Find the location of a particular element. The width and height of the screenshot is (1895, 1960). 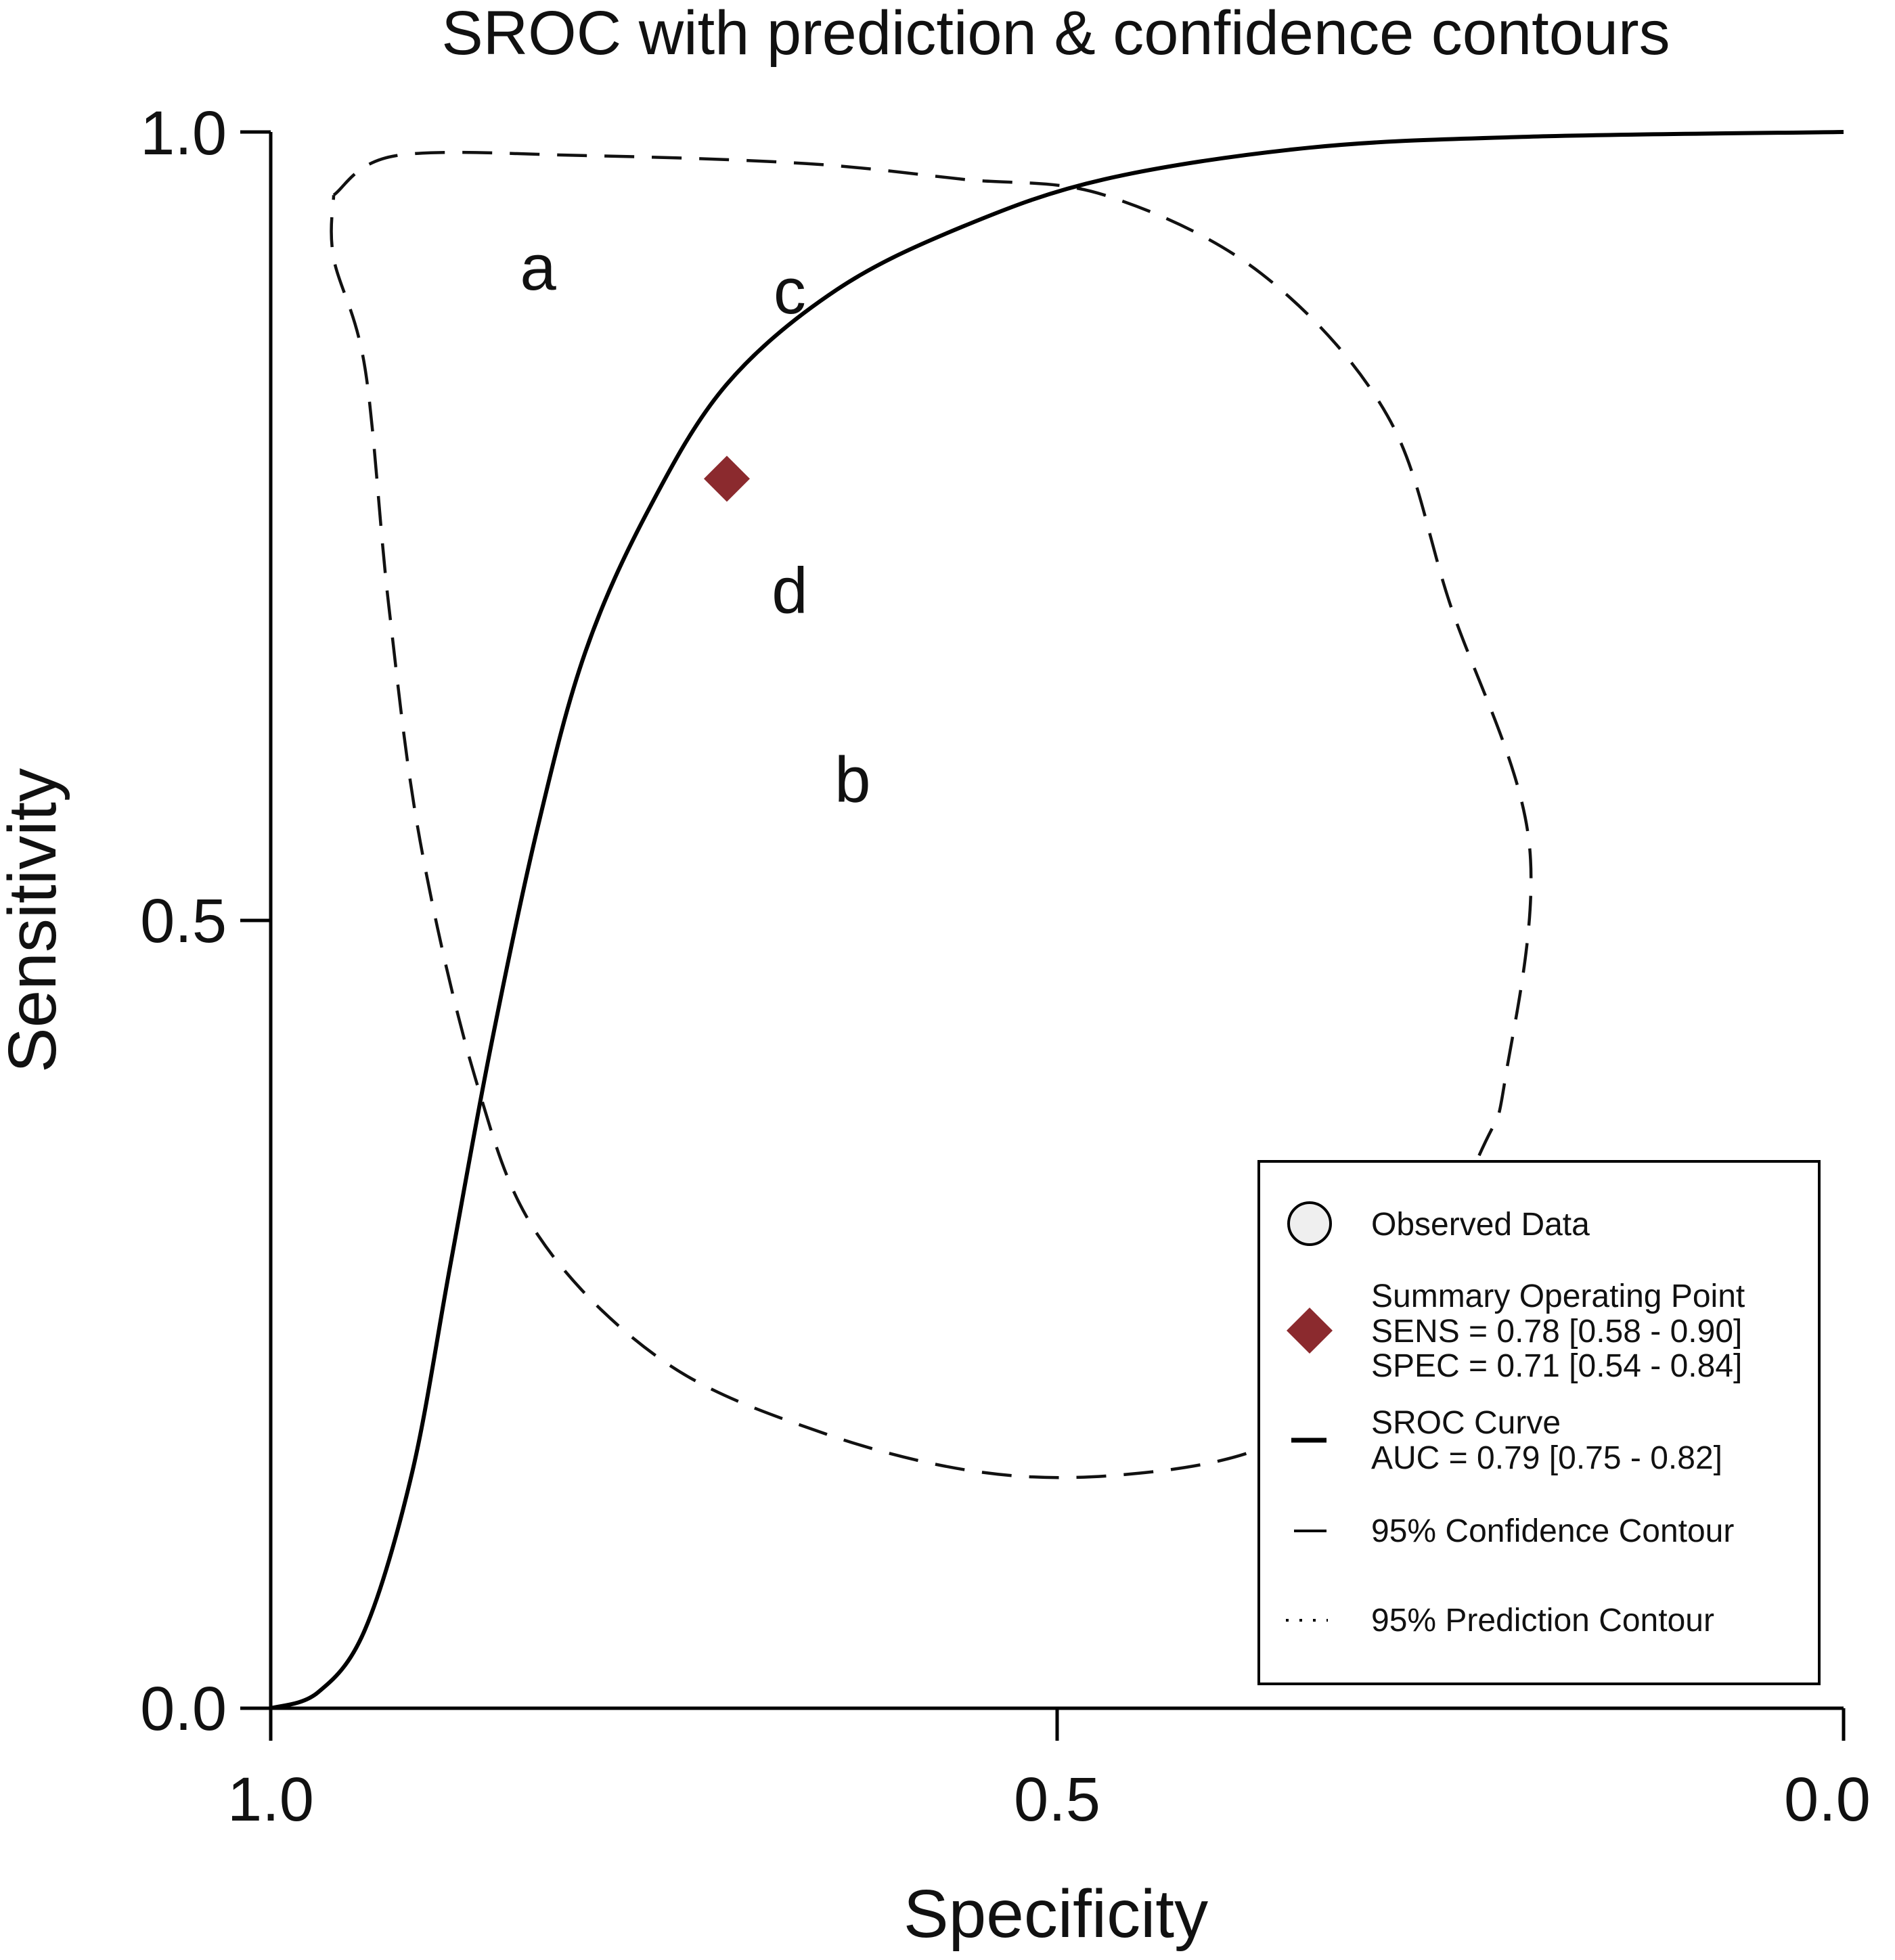

legend-confidence-label: 95% Confidence Contour is located at coordinates (1553, 1531).